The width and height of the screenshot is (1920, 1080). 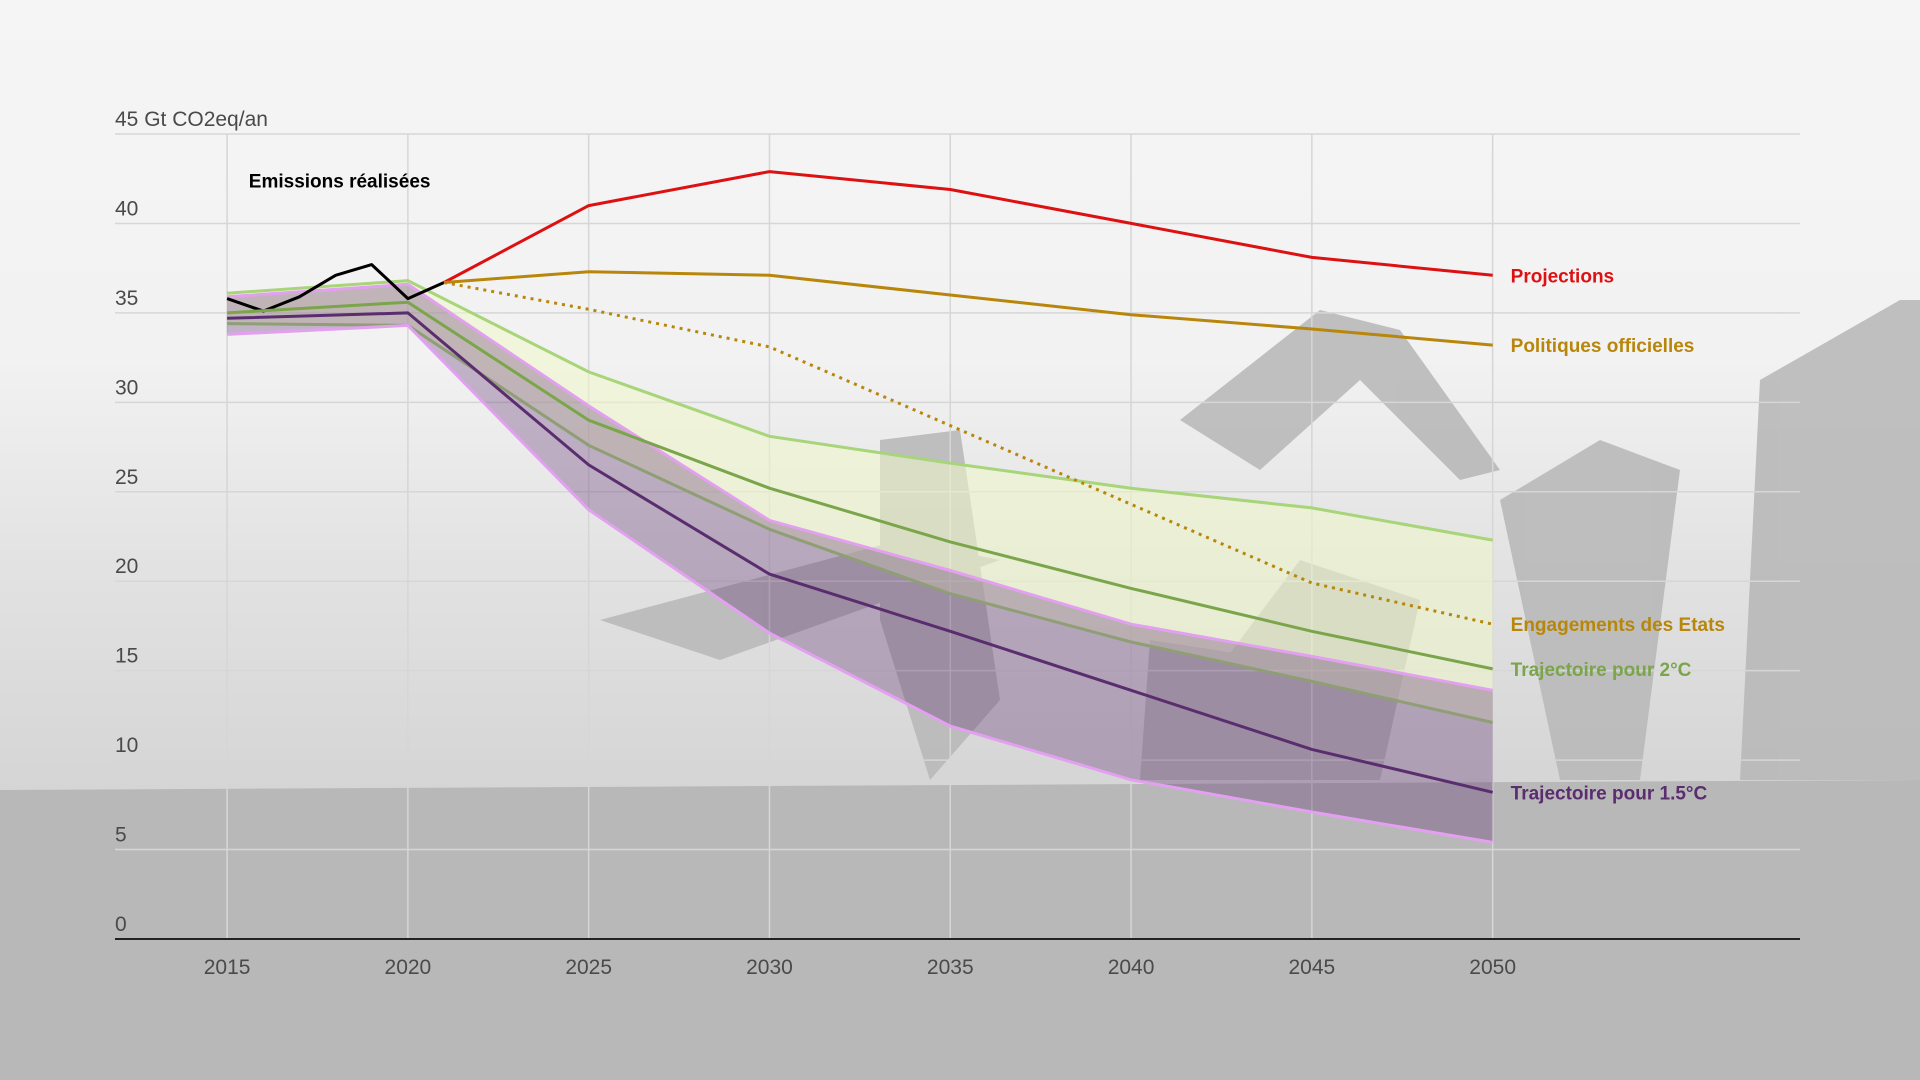 What do you see at coordinates (1562, 276) in the screenshot?
I see `series-label-projections: Projections` at bounding box center [1562, 276].